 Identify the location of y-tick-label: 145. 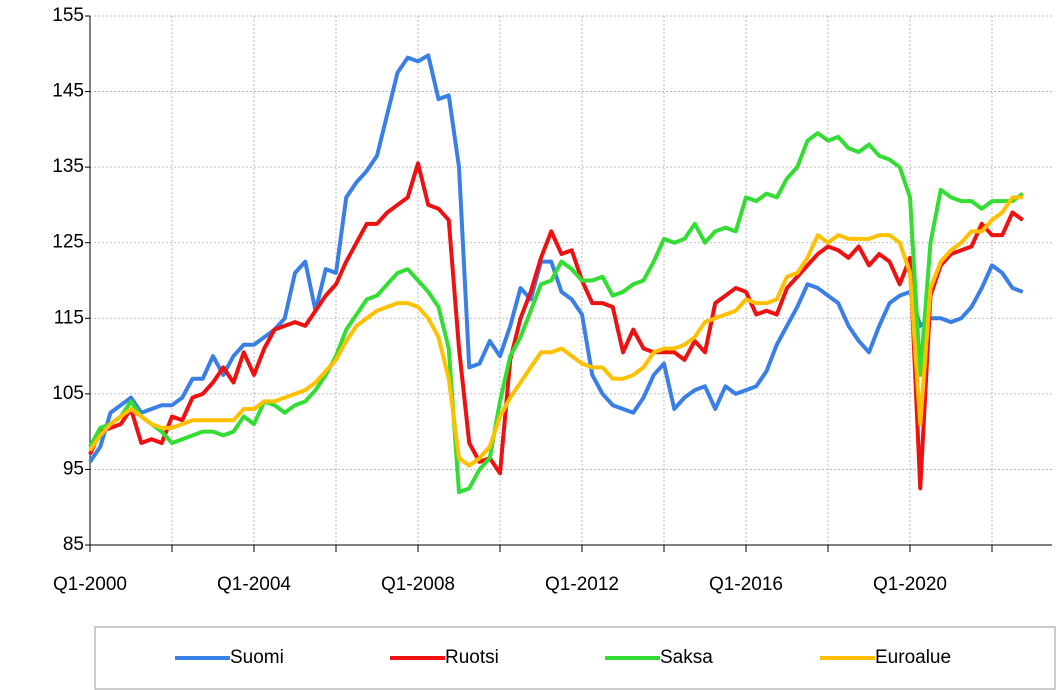
(68, 91).